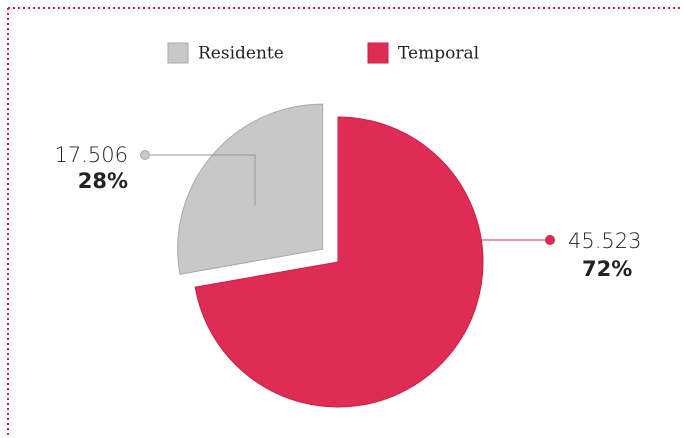 This screenshot has height=438, width=683. Describe the element at coordinates (91, 155) in the screenshot. I see `value-label: 17.506` at that location.